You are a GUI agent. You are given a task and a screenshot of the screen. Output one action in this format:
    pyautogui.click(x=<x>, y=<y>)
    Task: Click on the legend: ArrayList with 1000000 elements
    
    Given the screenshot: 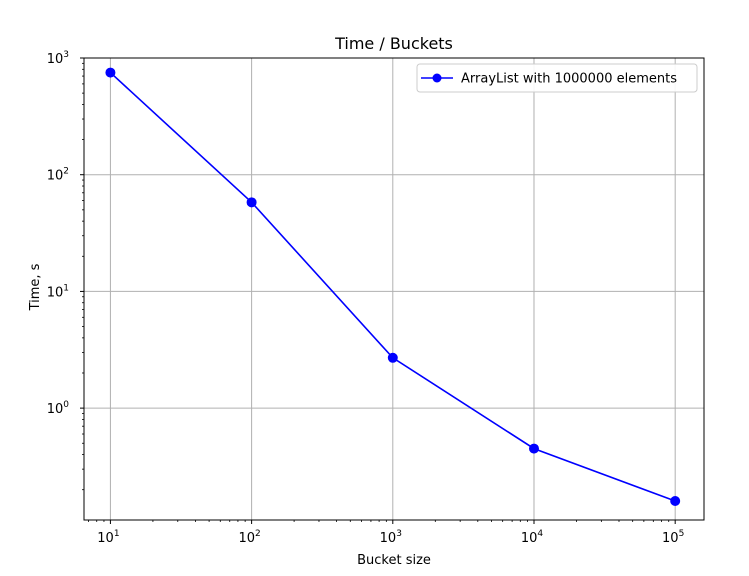 What is the action you would take?
    pyautogui.click(x=557, y=78)
    